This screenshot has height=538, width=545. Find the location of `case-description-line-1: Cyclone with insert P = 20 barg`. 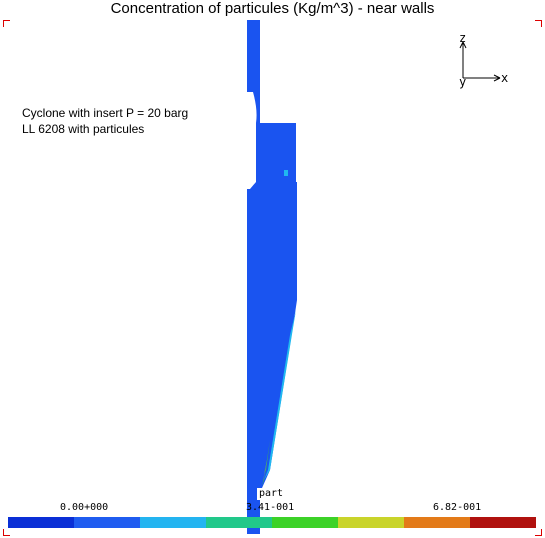

case-description-line-1: Cyclone with insert P = 20 barg is located at coordinates (105, 113).